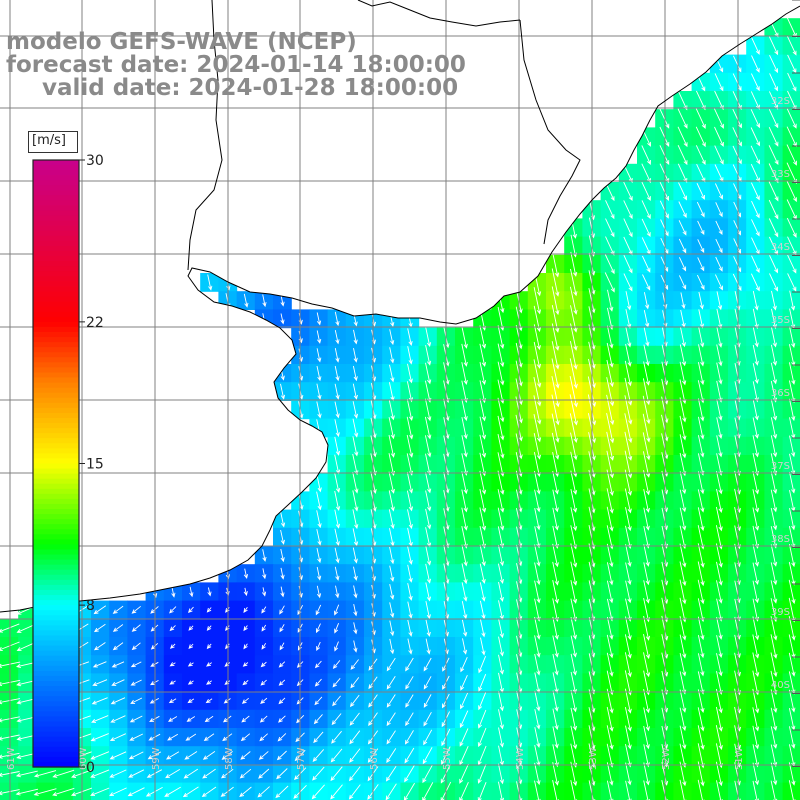  I want to click on longitude-label: 51W, so click(739, 758).